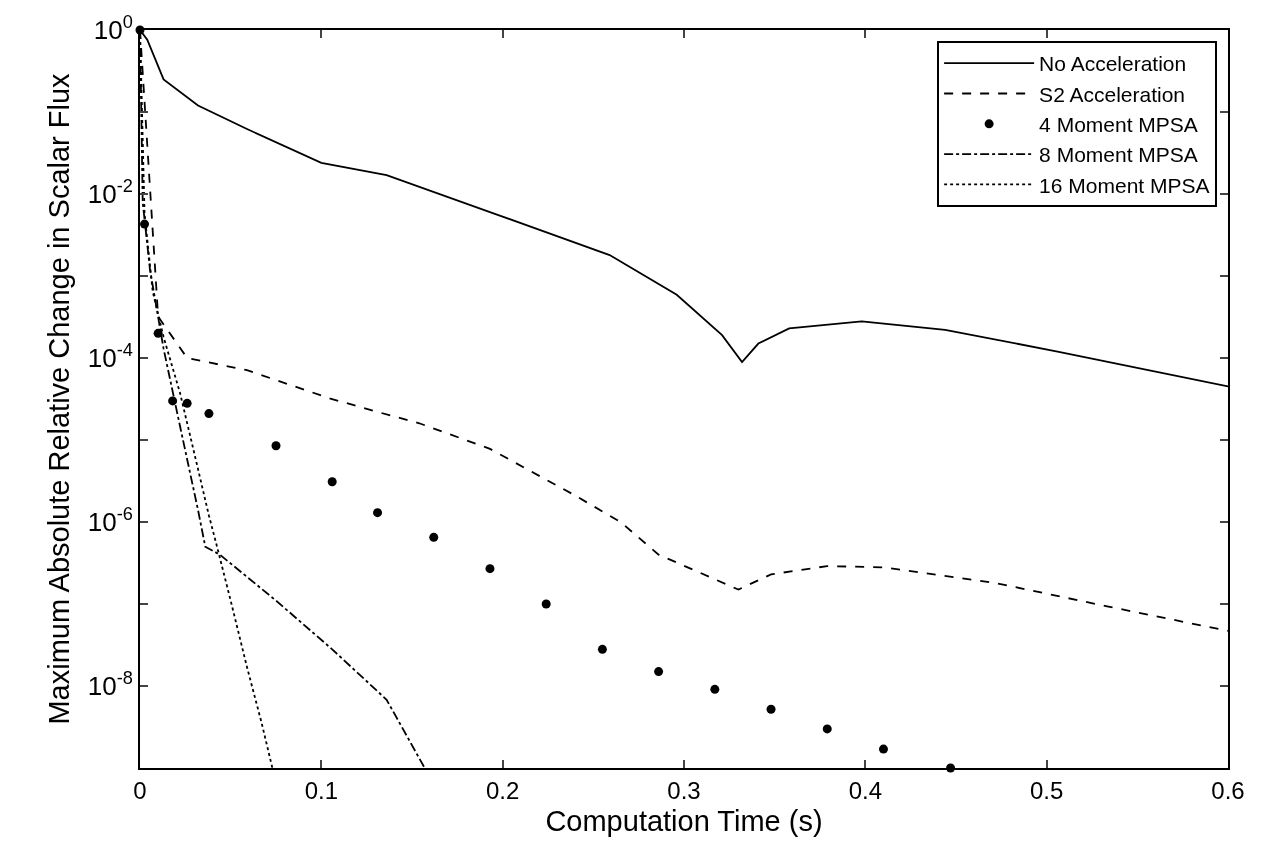 The image size is (1263, 868). Describe the element at coordinates (110, 193) in the screenshot. I see `y-tick-label: 10$^{-2}$` at that location.